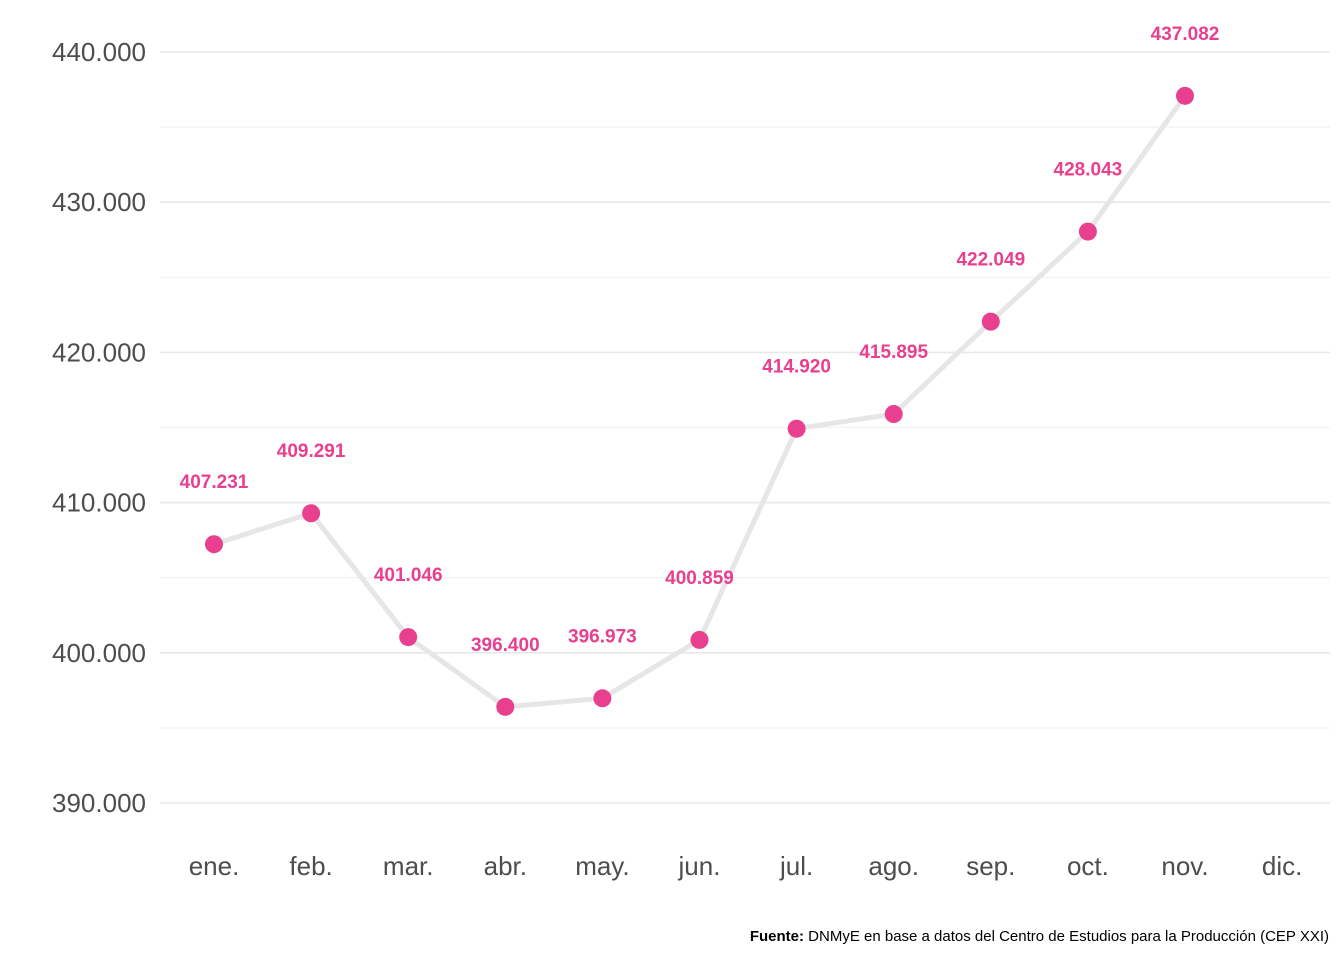  I want to click on x-tick-label: ago., so click(893, 866).